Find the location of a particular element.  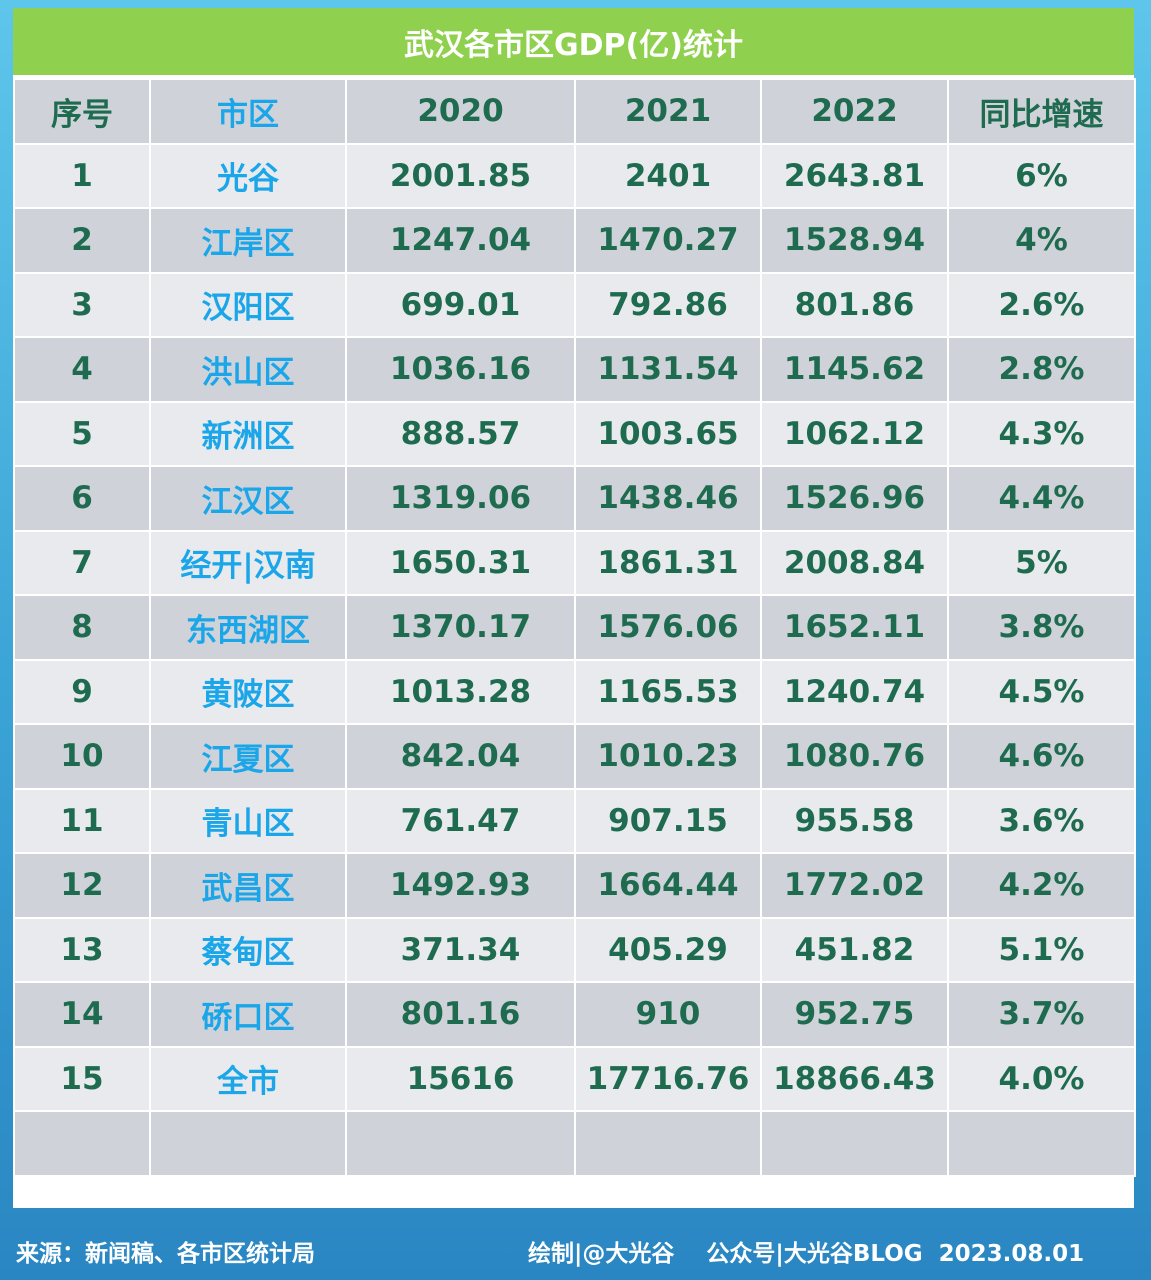

row-district: 汉阳区 is located at coordinates (248, 304).